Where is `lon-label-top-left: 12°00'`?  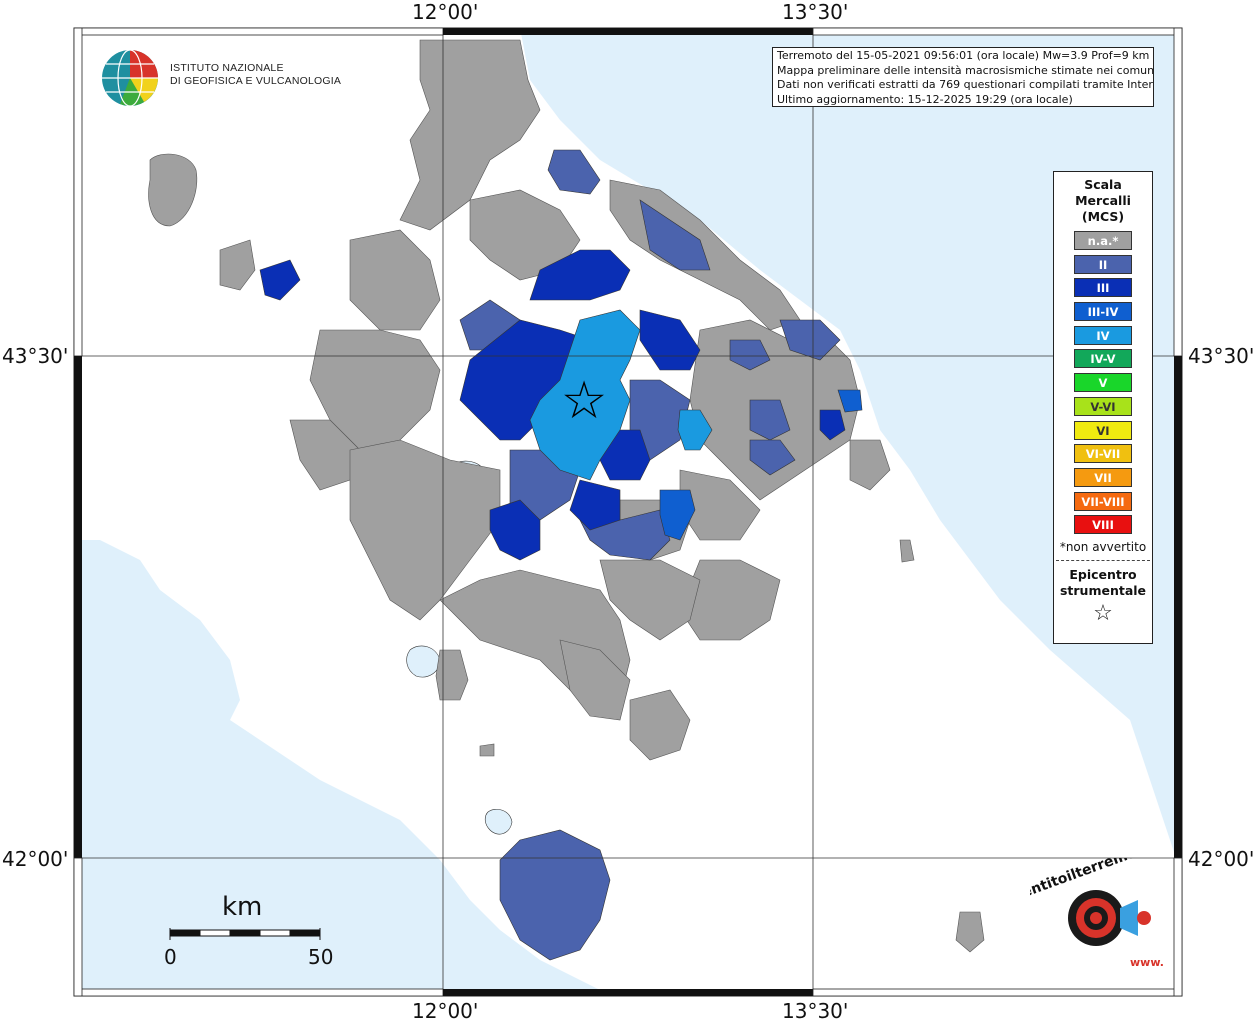
lon-label-top-left: 12°00' is located at coordinates (445, 12).